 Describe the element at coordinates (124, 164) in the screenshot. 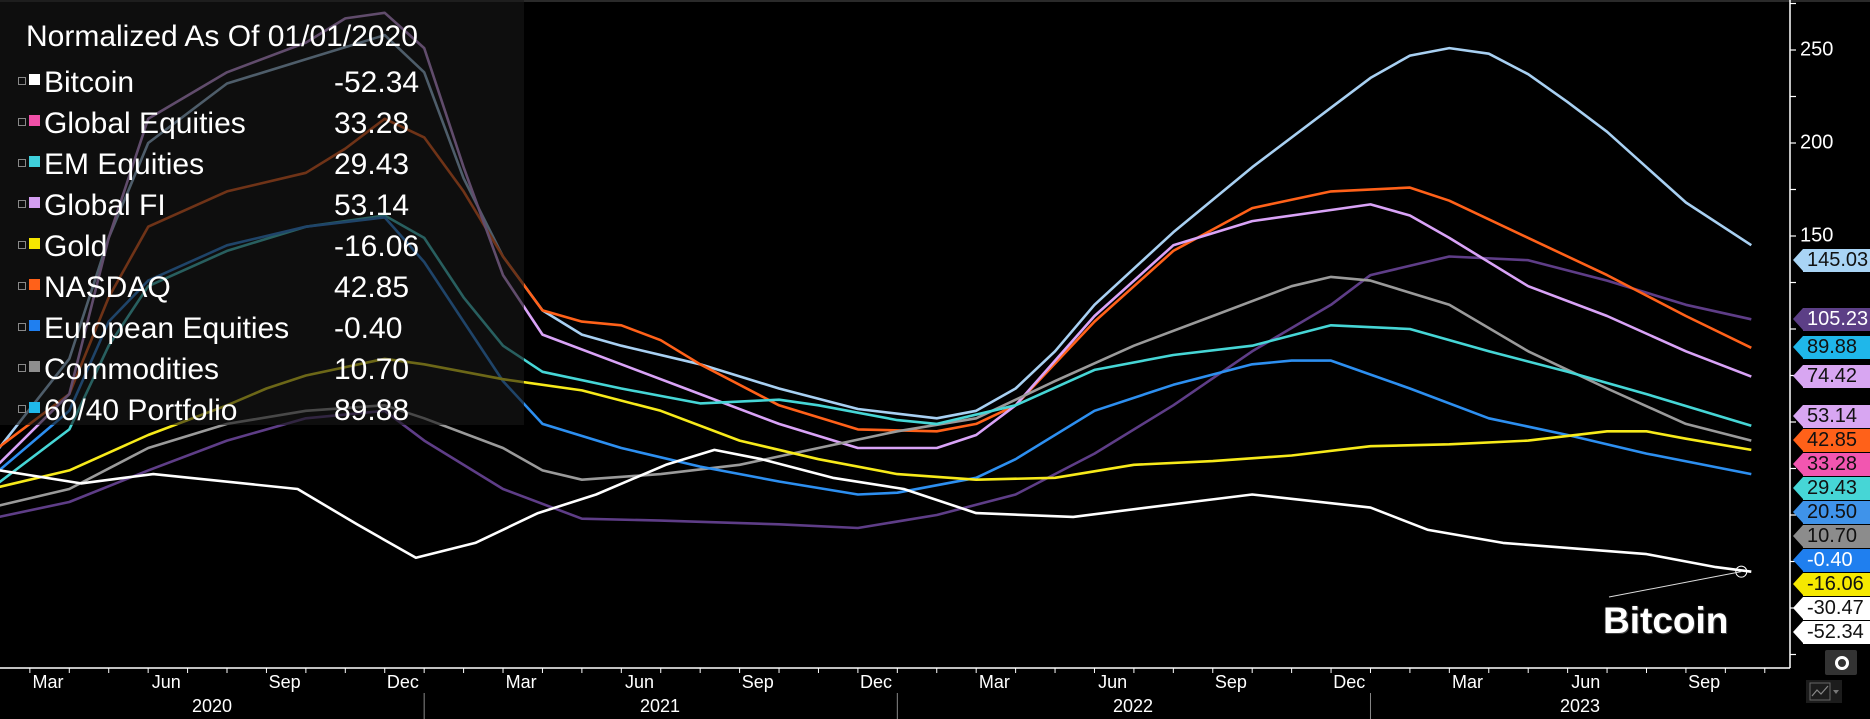

I see `legend-item-name: EM Equities` at that location.